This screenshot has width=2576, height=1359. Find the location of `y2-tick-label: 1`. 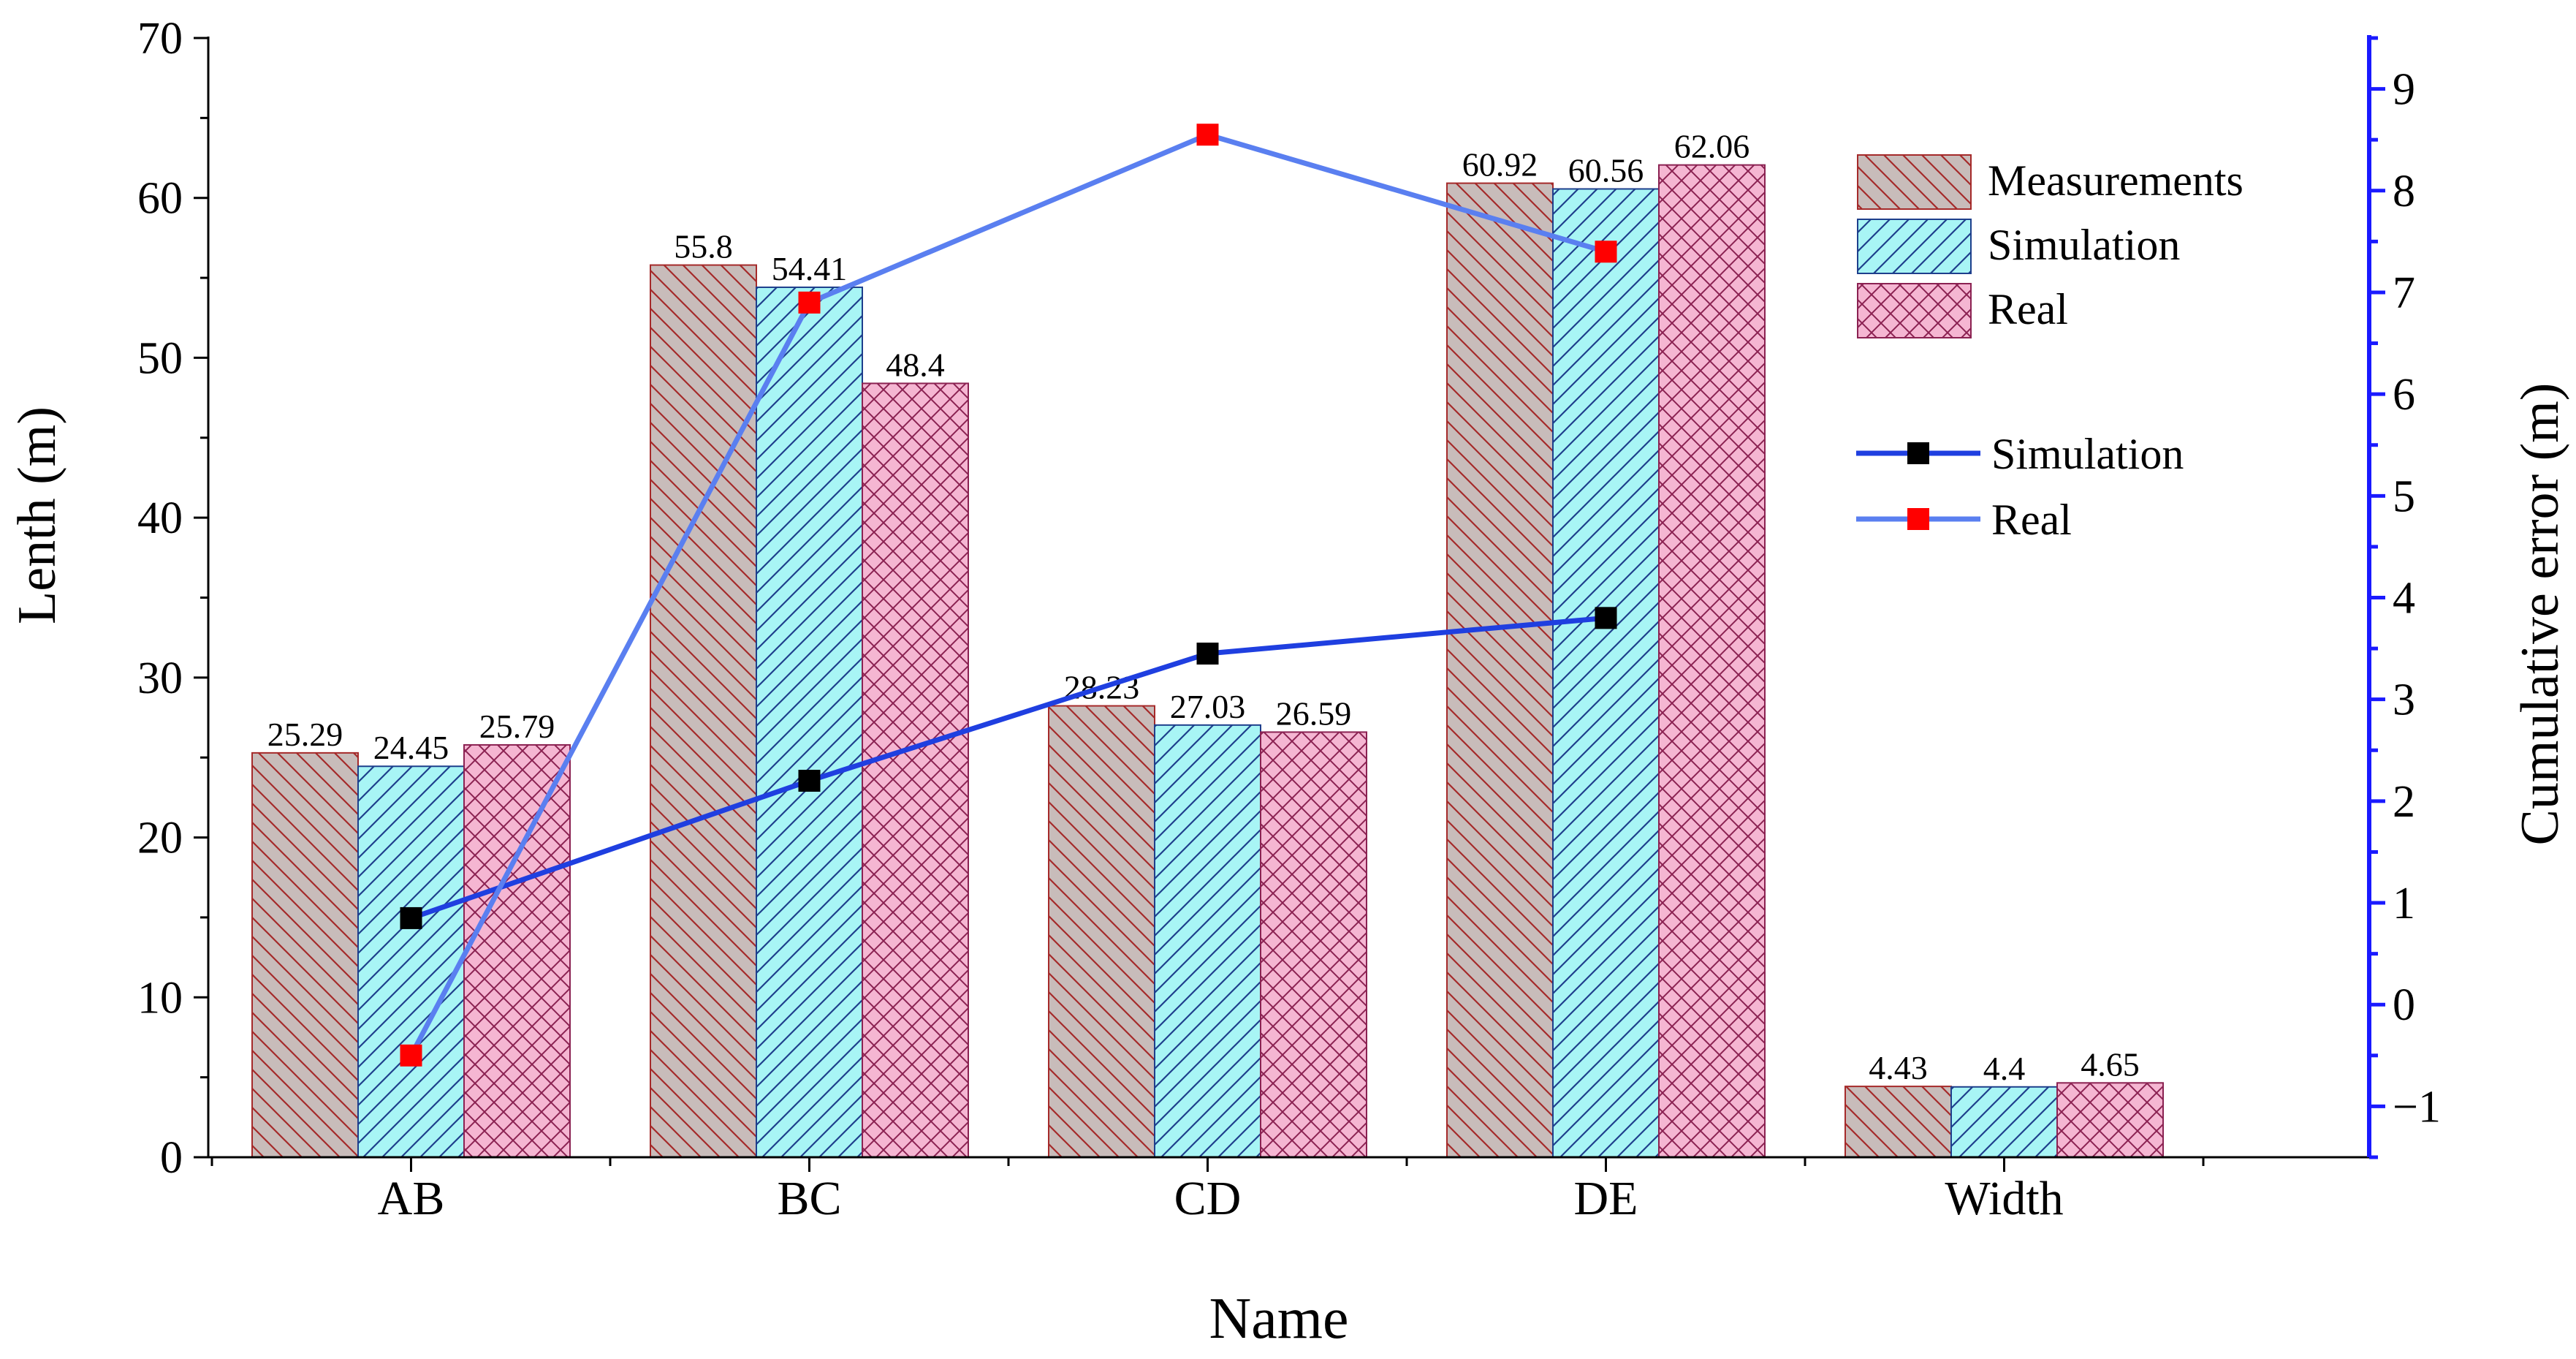

y2-tick-label: 1 is located at coordinates (2404, 904).